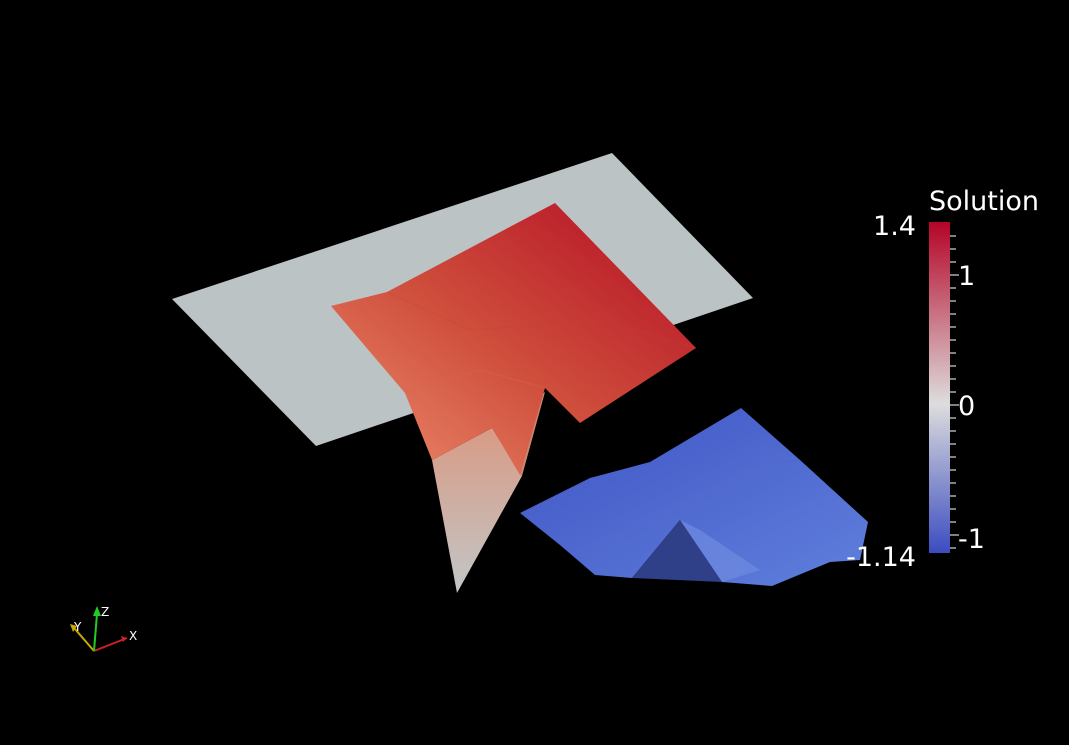  Describe the element at coordinates (133, 636) in the screenshot. I see `x-axis-label: X` at that location.